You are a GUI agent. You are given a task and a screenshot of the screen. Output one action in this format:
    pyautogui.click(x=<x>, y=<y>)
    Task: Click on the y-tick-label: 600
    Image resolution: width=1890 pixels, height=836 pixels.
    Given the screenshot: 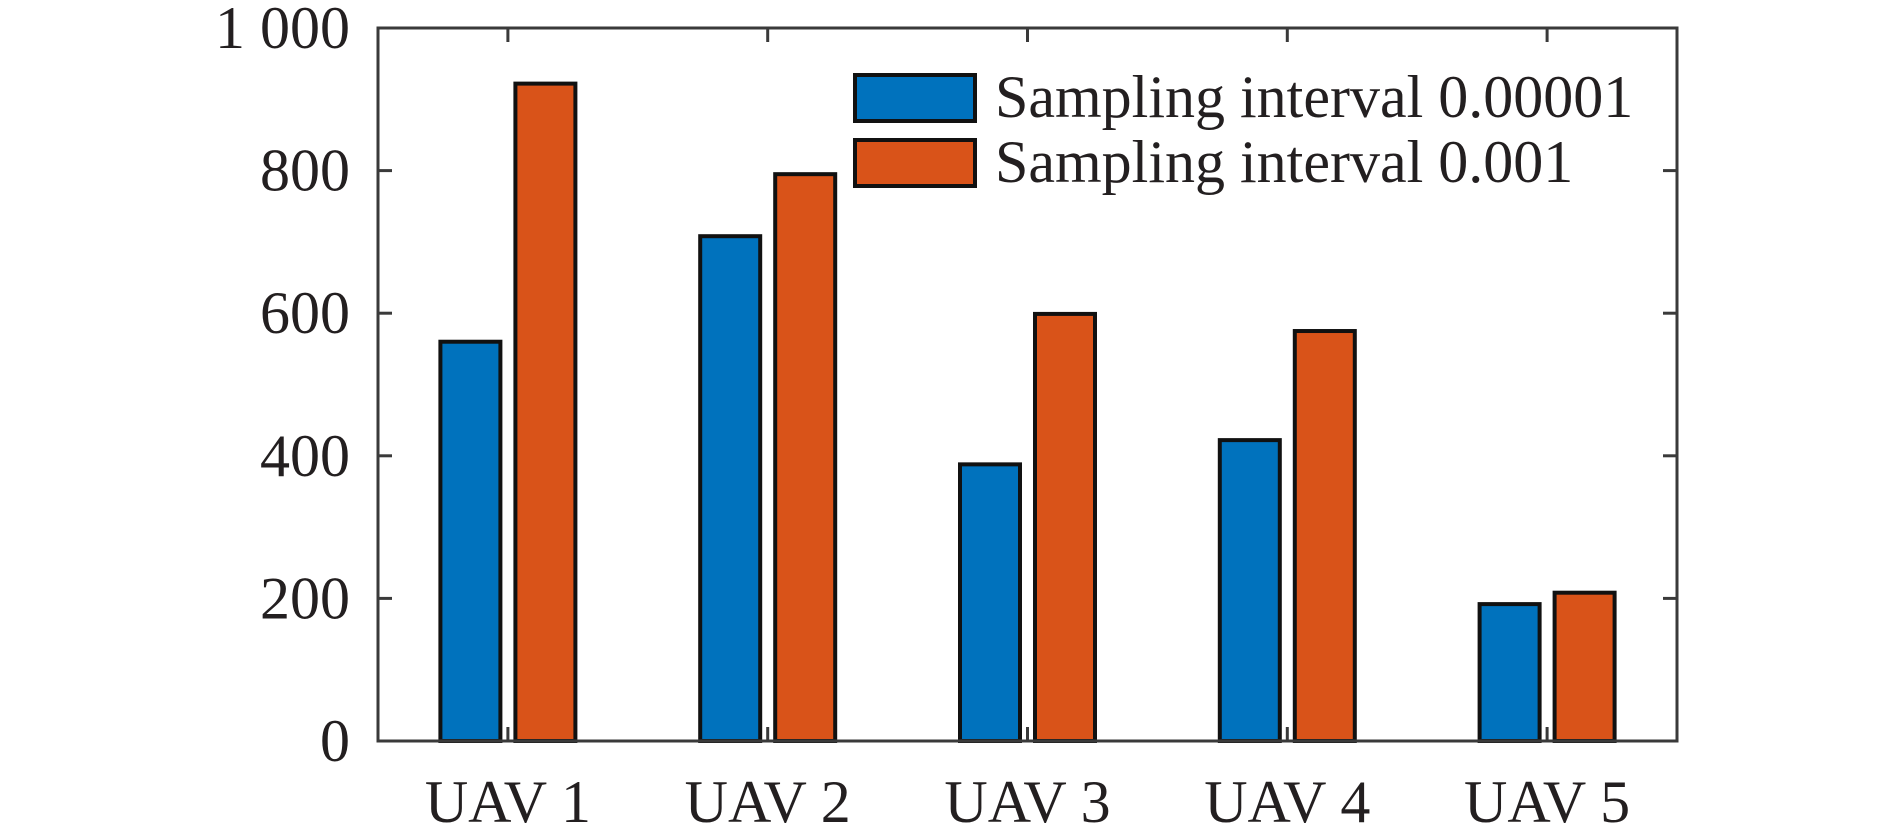 What is the action you would take?
    pyautogui.click(x=305, y=313)
    